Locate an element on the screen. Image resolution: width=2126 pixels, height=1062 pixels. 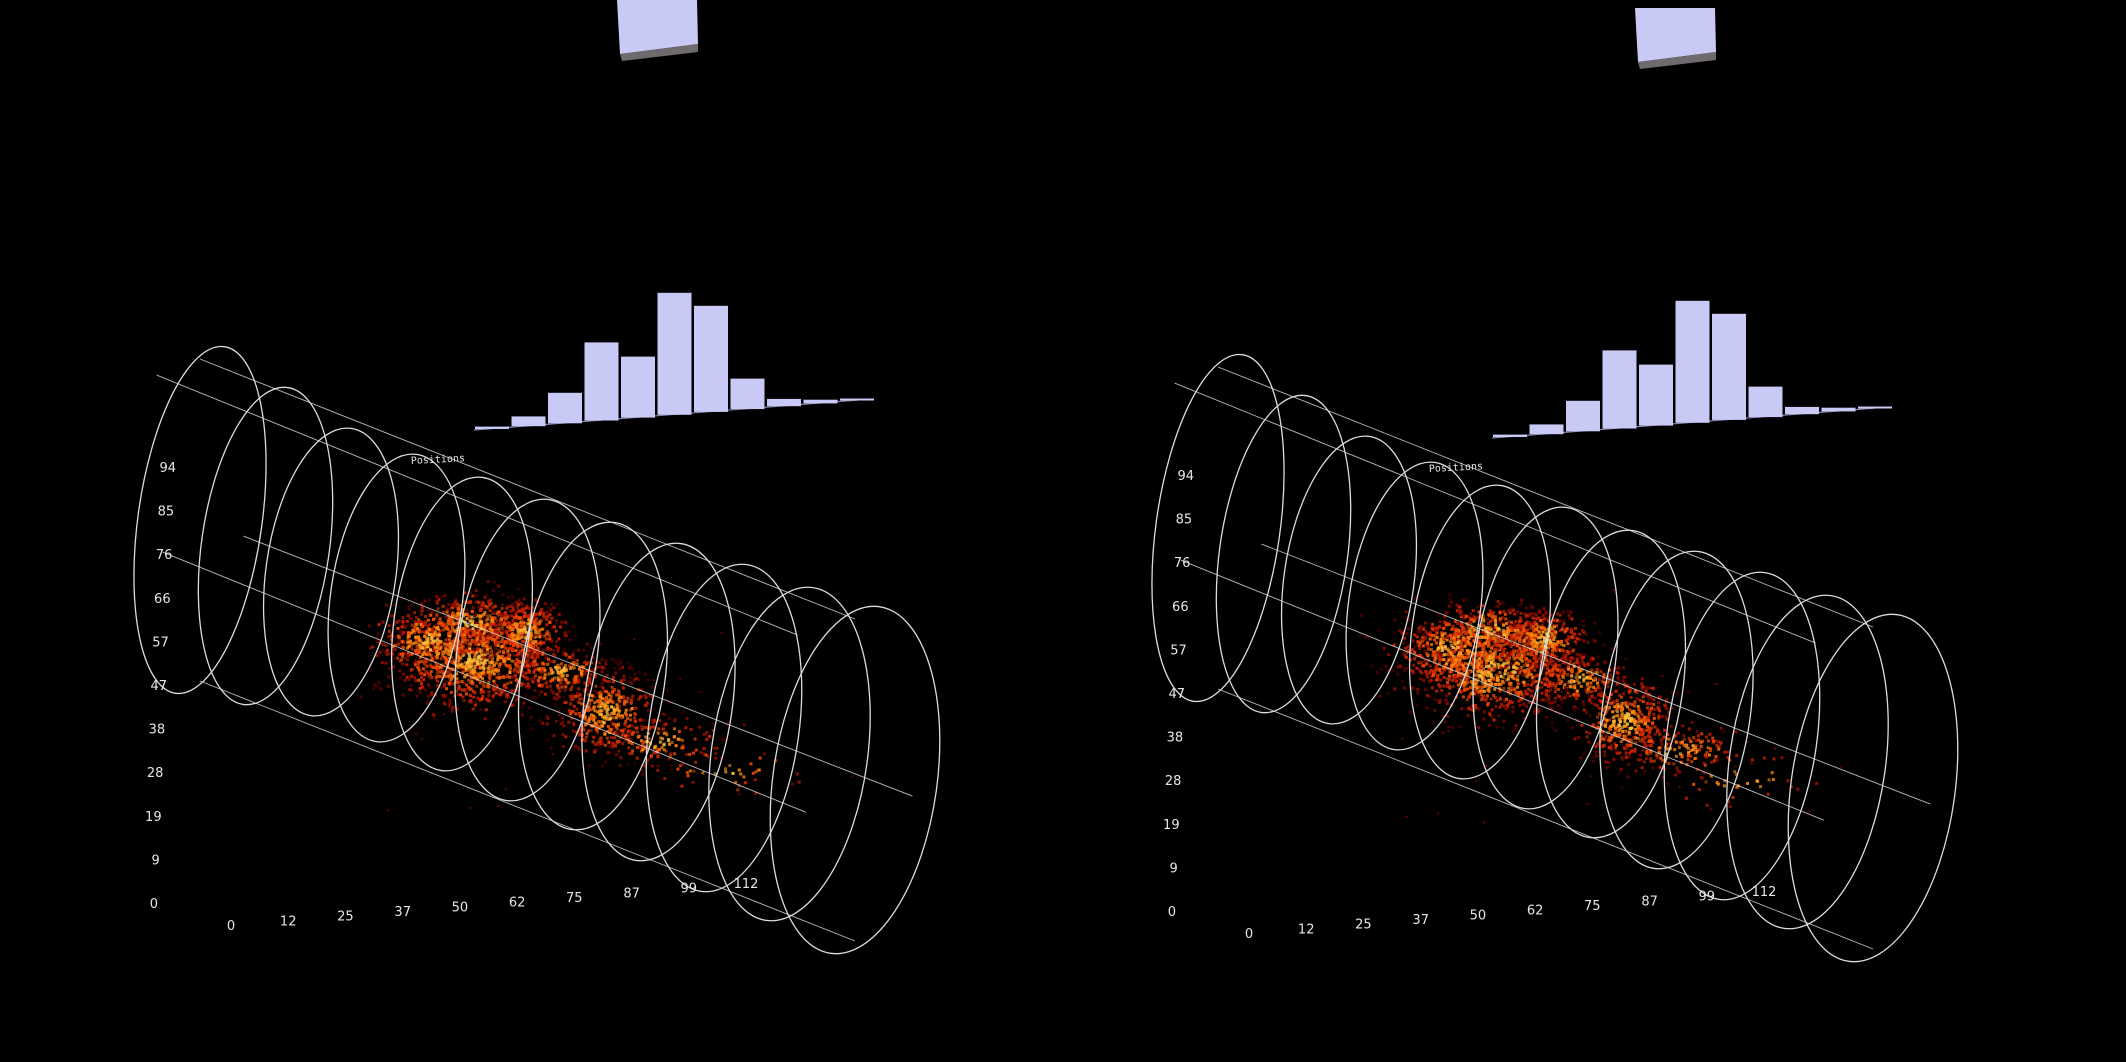
particle-heatmap is located at coordinates (1600, 706).